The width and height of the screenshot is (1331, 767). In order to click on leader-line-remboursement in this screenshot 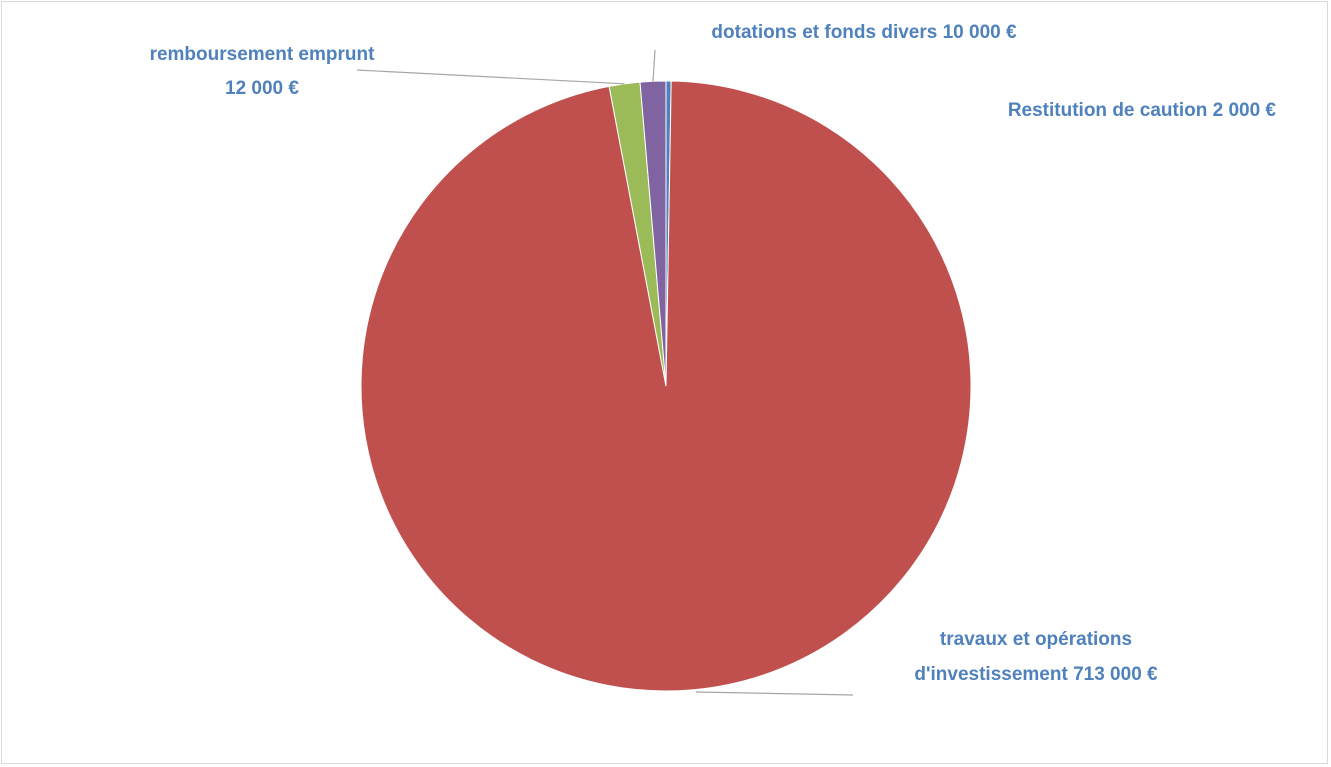, I will do `click(490, 77)`.